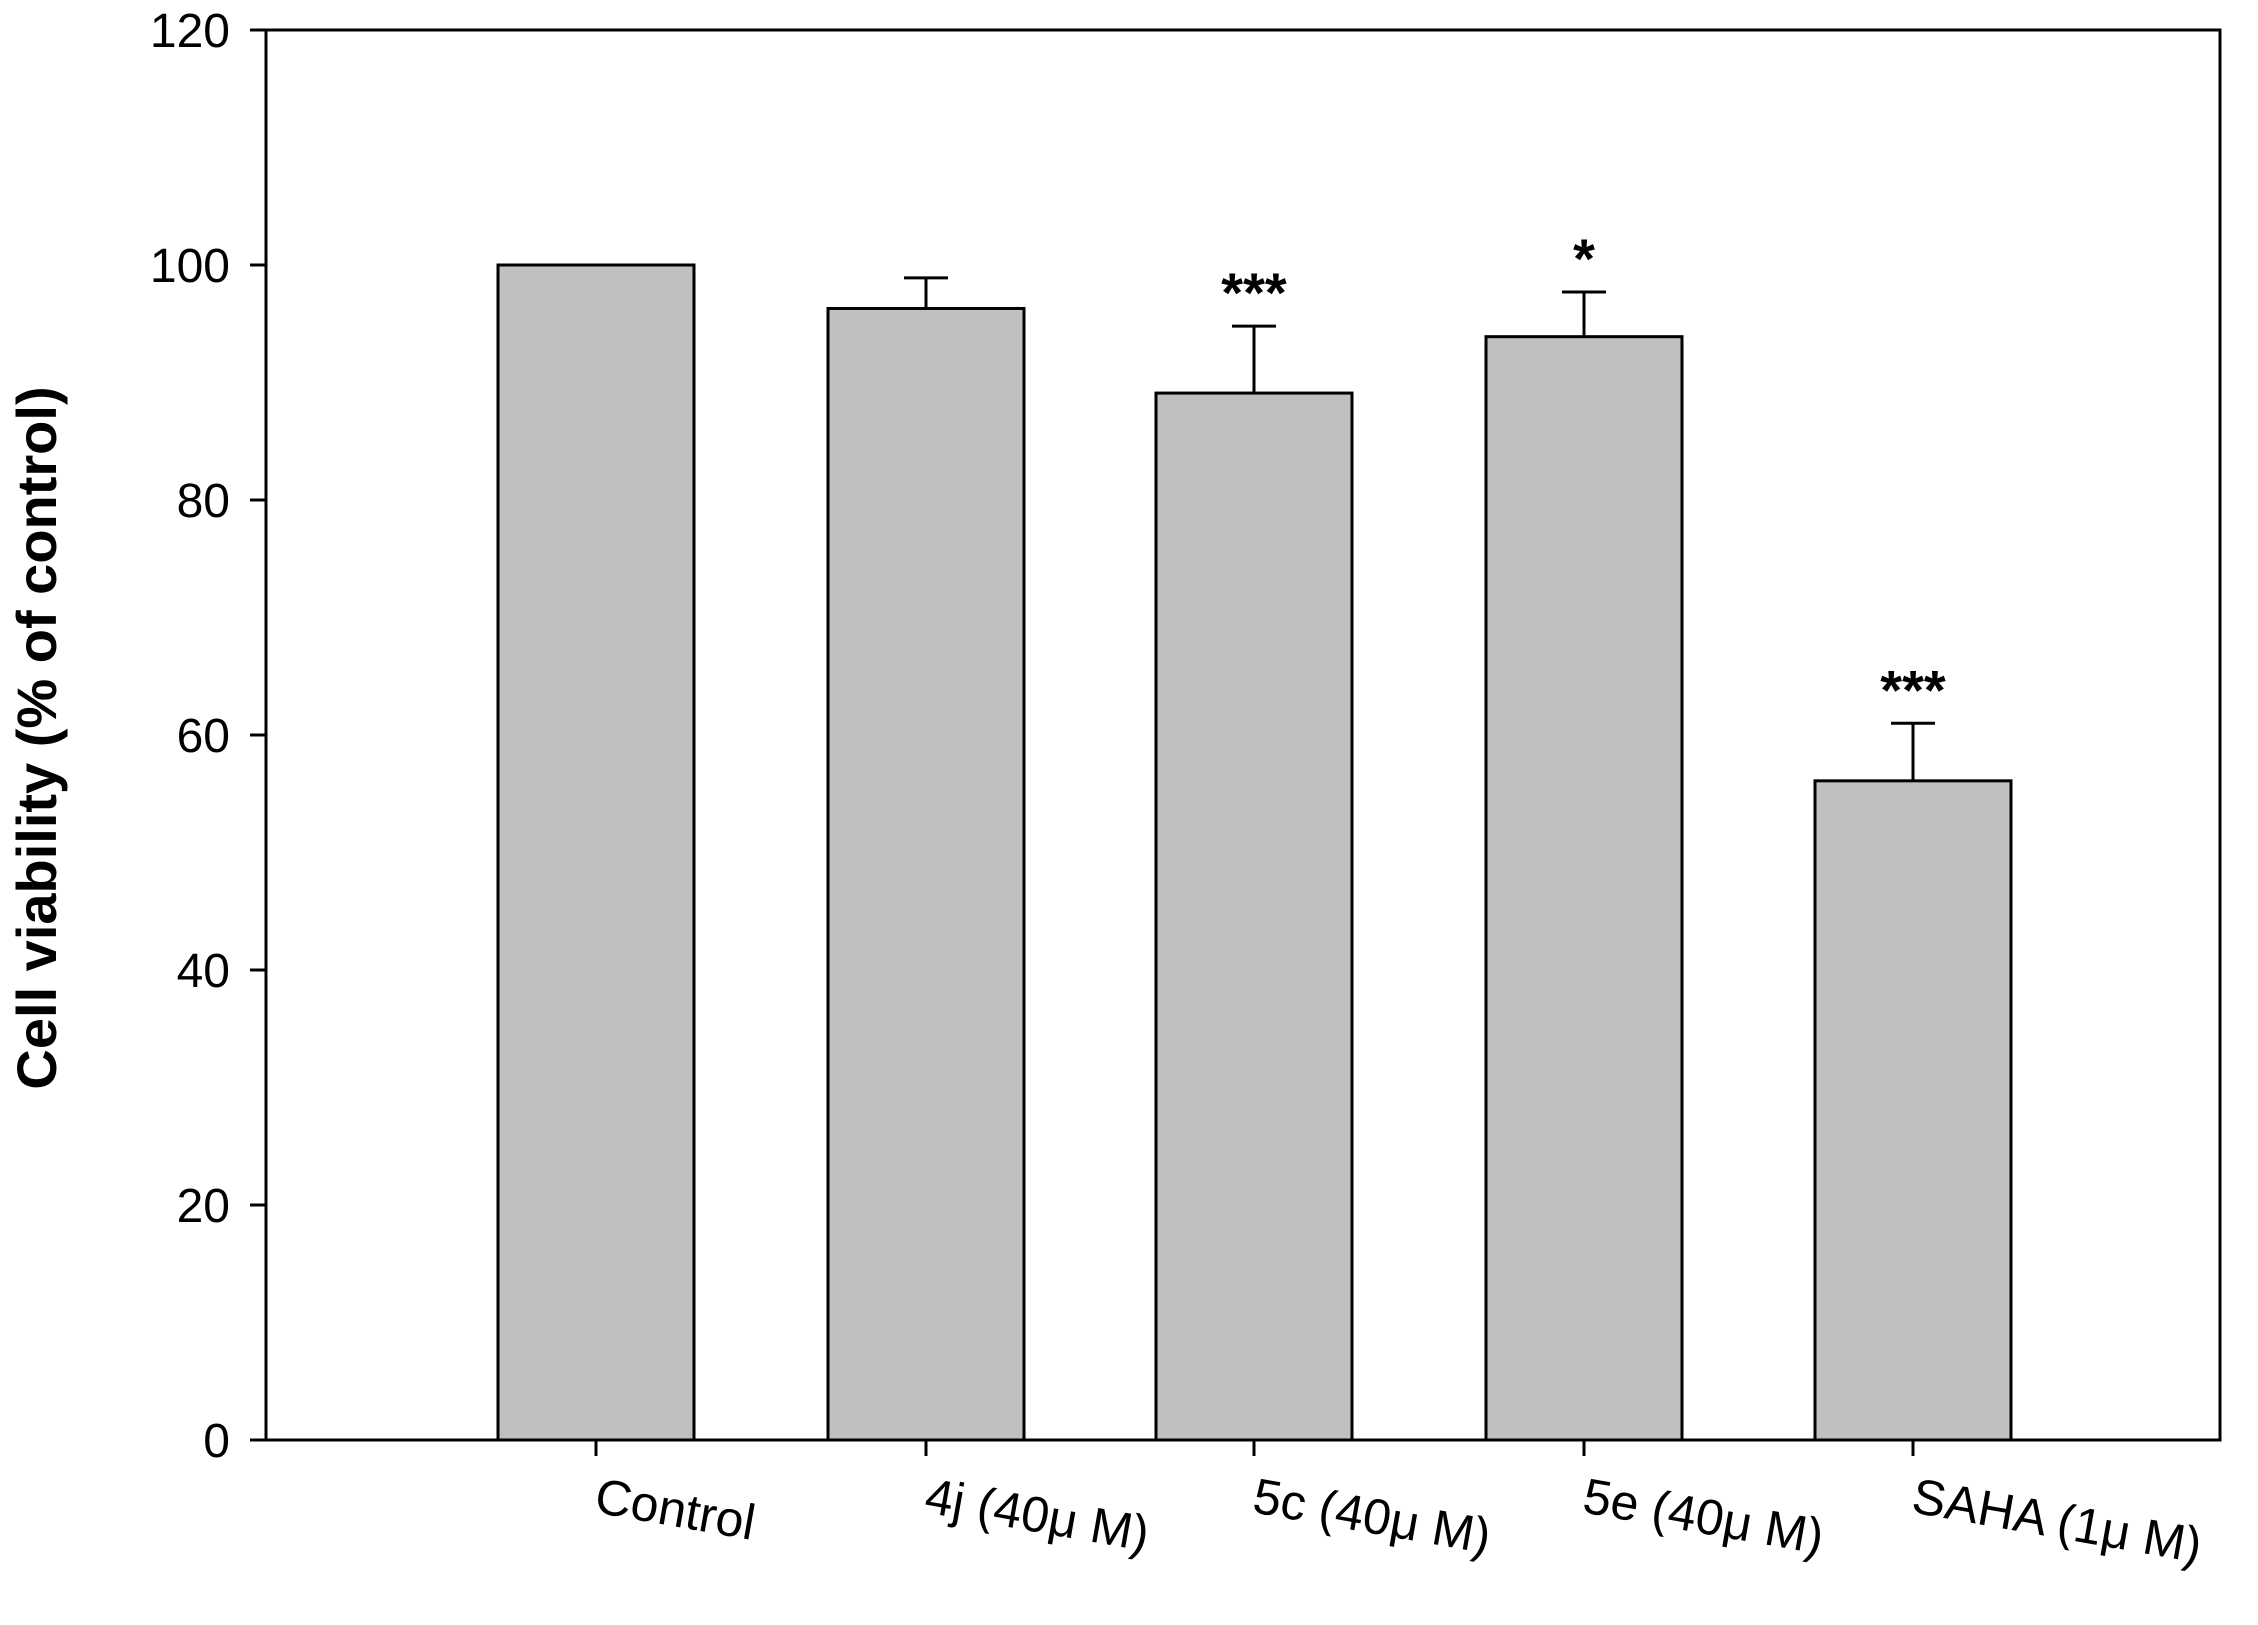  What do you see at coordinates (203, 736) in the screenshot?
I see `y-tick-label: 60` at bounding box center [203, 736].